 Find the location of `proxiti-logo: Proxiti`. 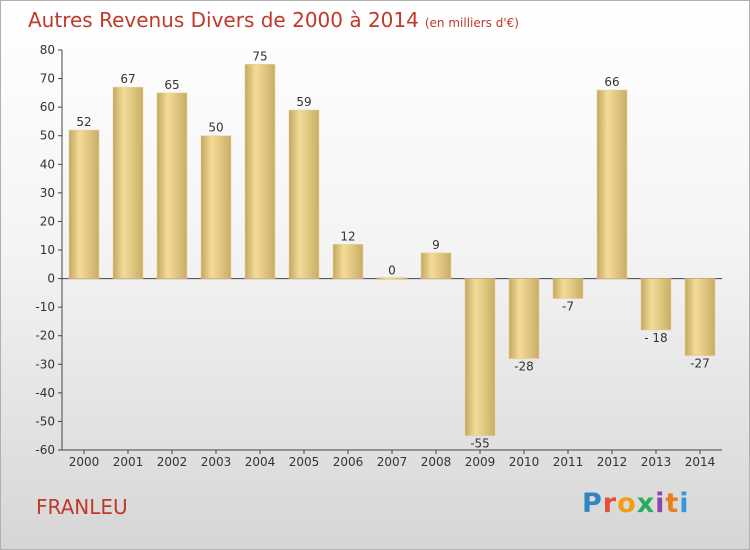

proxiti-logo: Proxiti is located at coordinates (636, 503).